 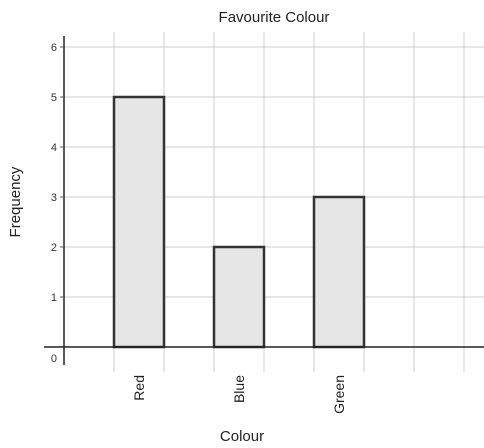 I want to click on y-tick-label: 2, so click(x=54, y=248).